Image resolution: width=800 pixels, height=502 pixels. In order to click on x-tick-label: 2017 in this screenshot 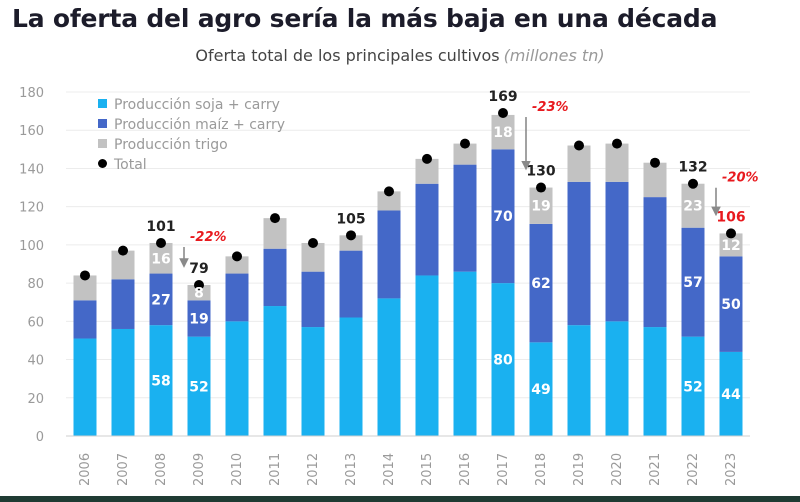, I will do `click(503, 469)`.